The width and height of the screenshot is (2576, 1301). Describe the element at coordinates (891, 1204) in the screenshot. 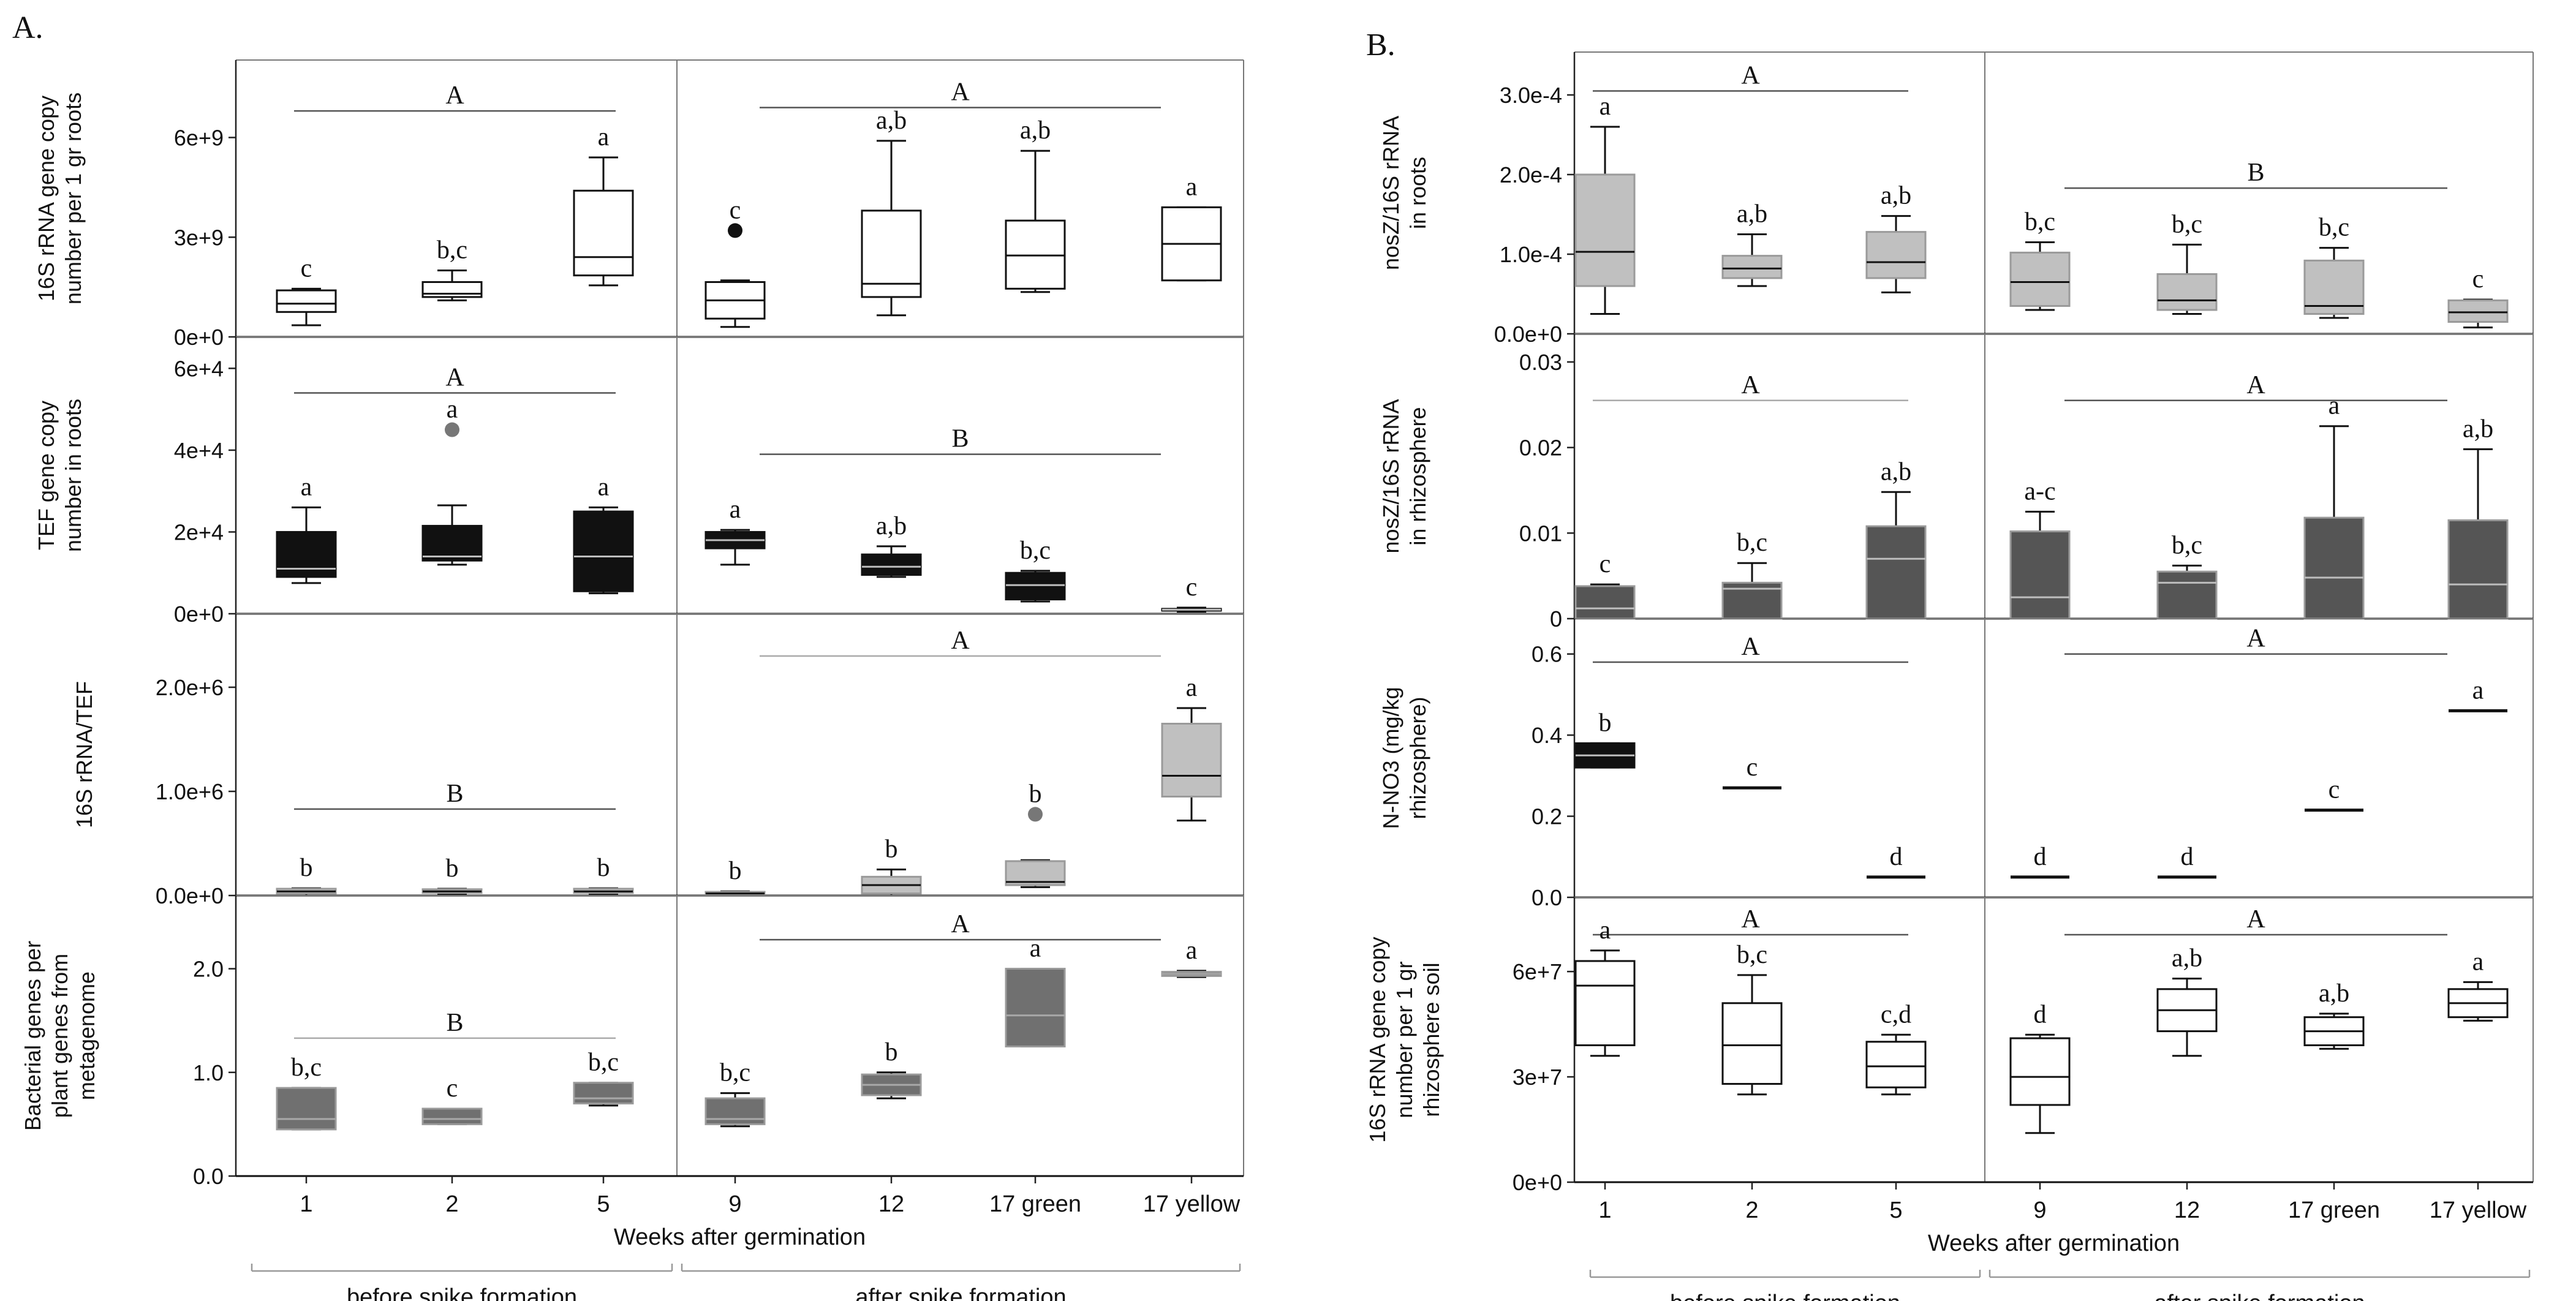

I see `a4-x-tick-label: 12` at that location.